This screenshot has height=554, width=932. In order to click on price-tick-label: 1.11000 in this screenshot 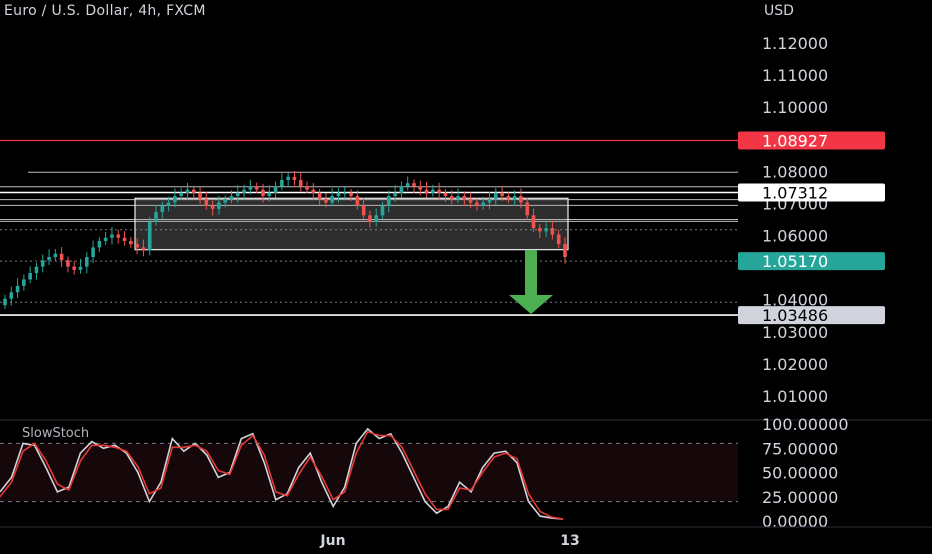, I will do `click(795, 75)`.